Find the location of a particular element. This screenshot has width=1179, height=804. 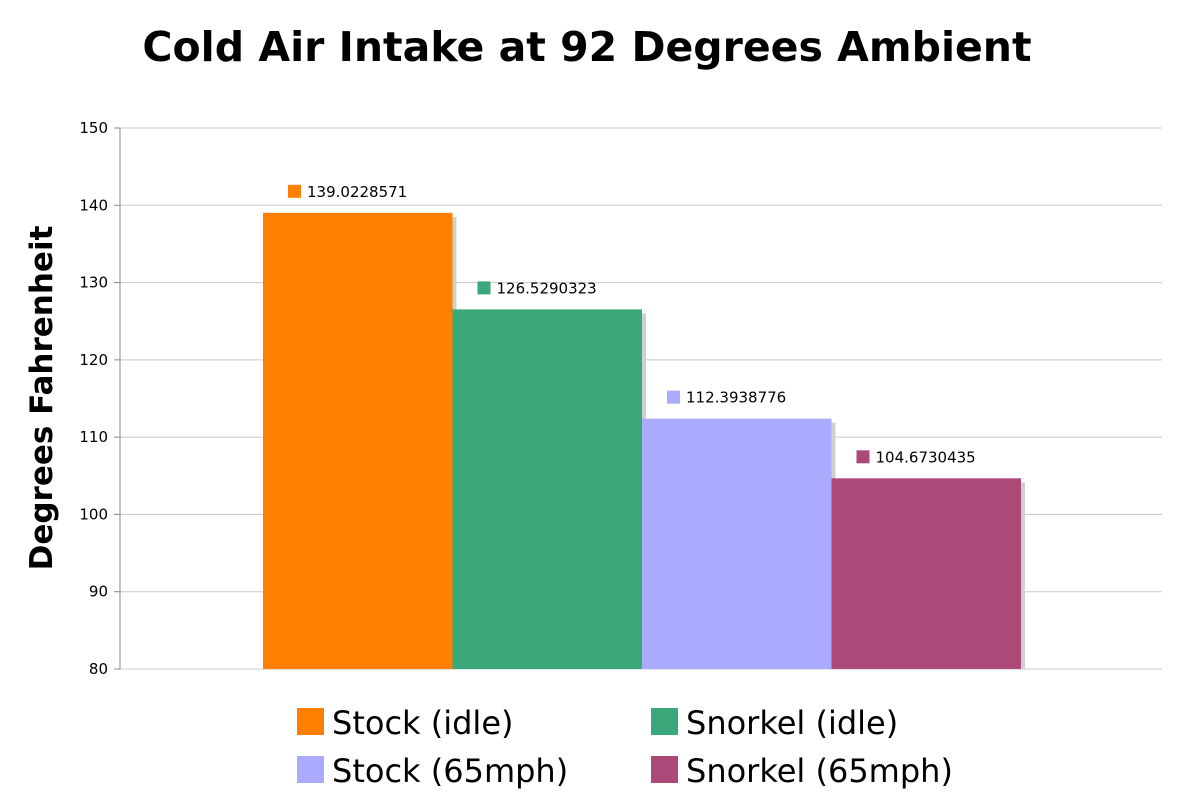

y-tick-label: 140 is located at coordinates (93, 205).